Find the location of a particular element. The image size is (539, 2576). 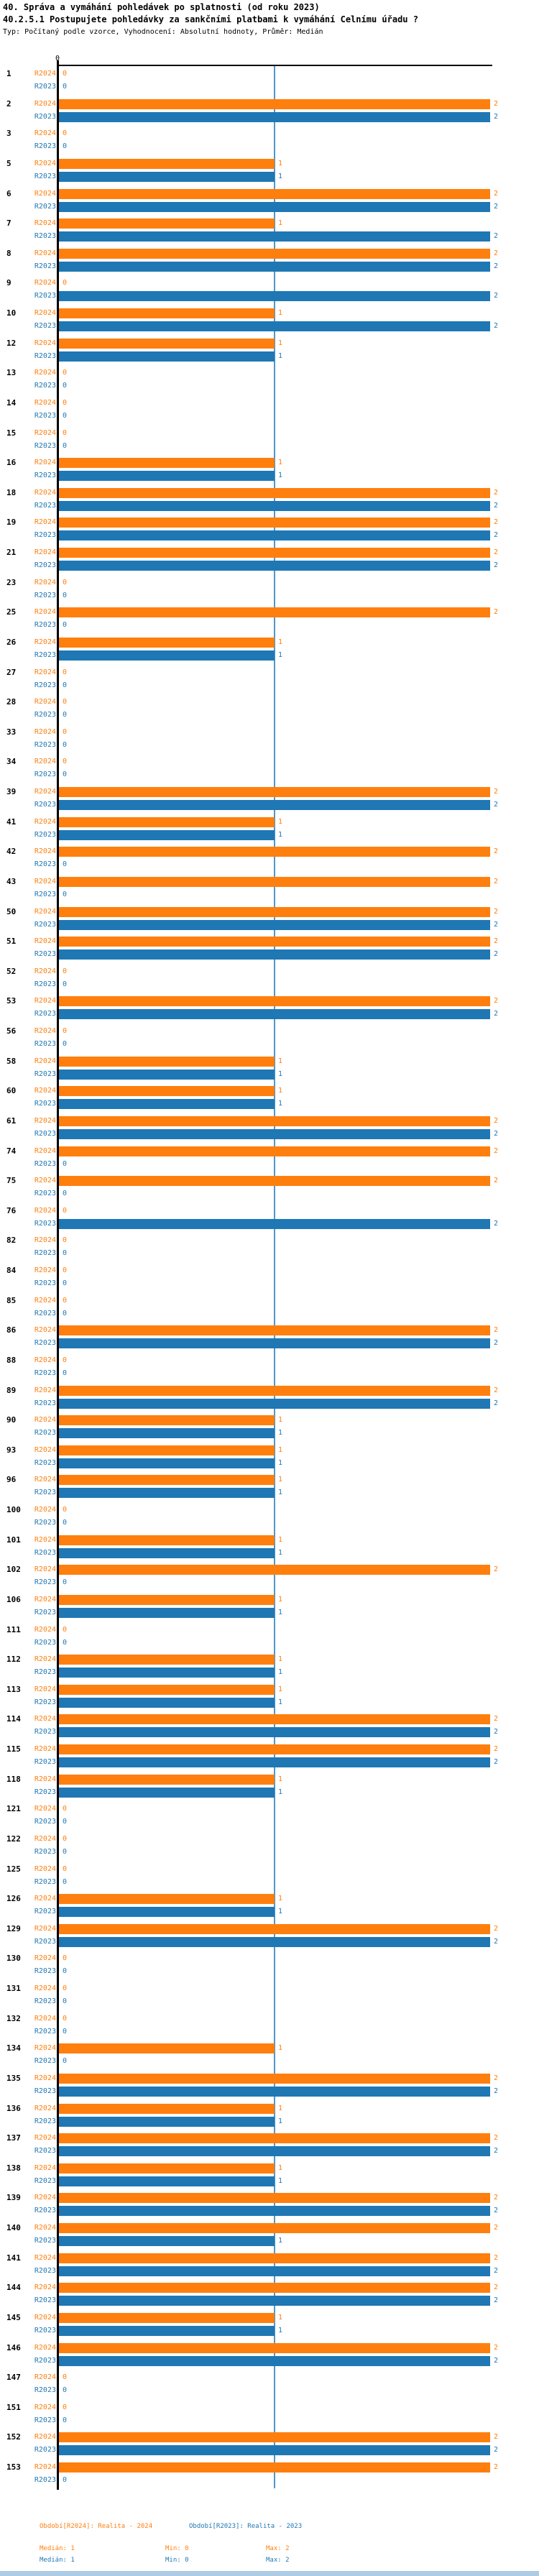

row-number: 43 is located at coordinates (11, 881).